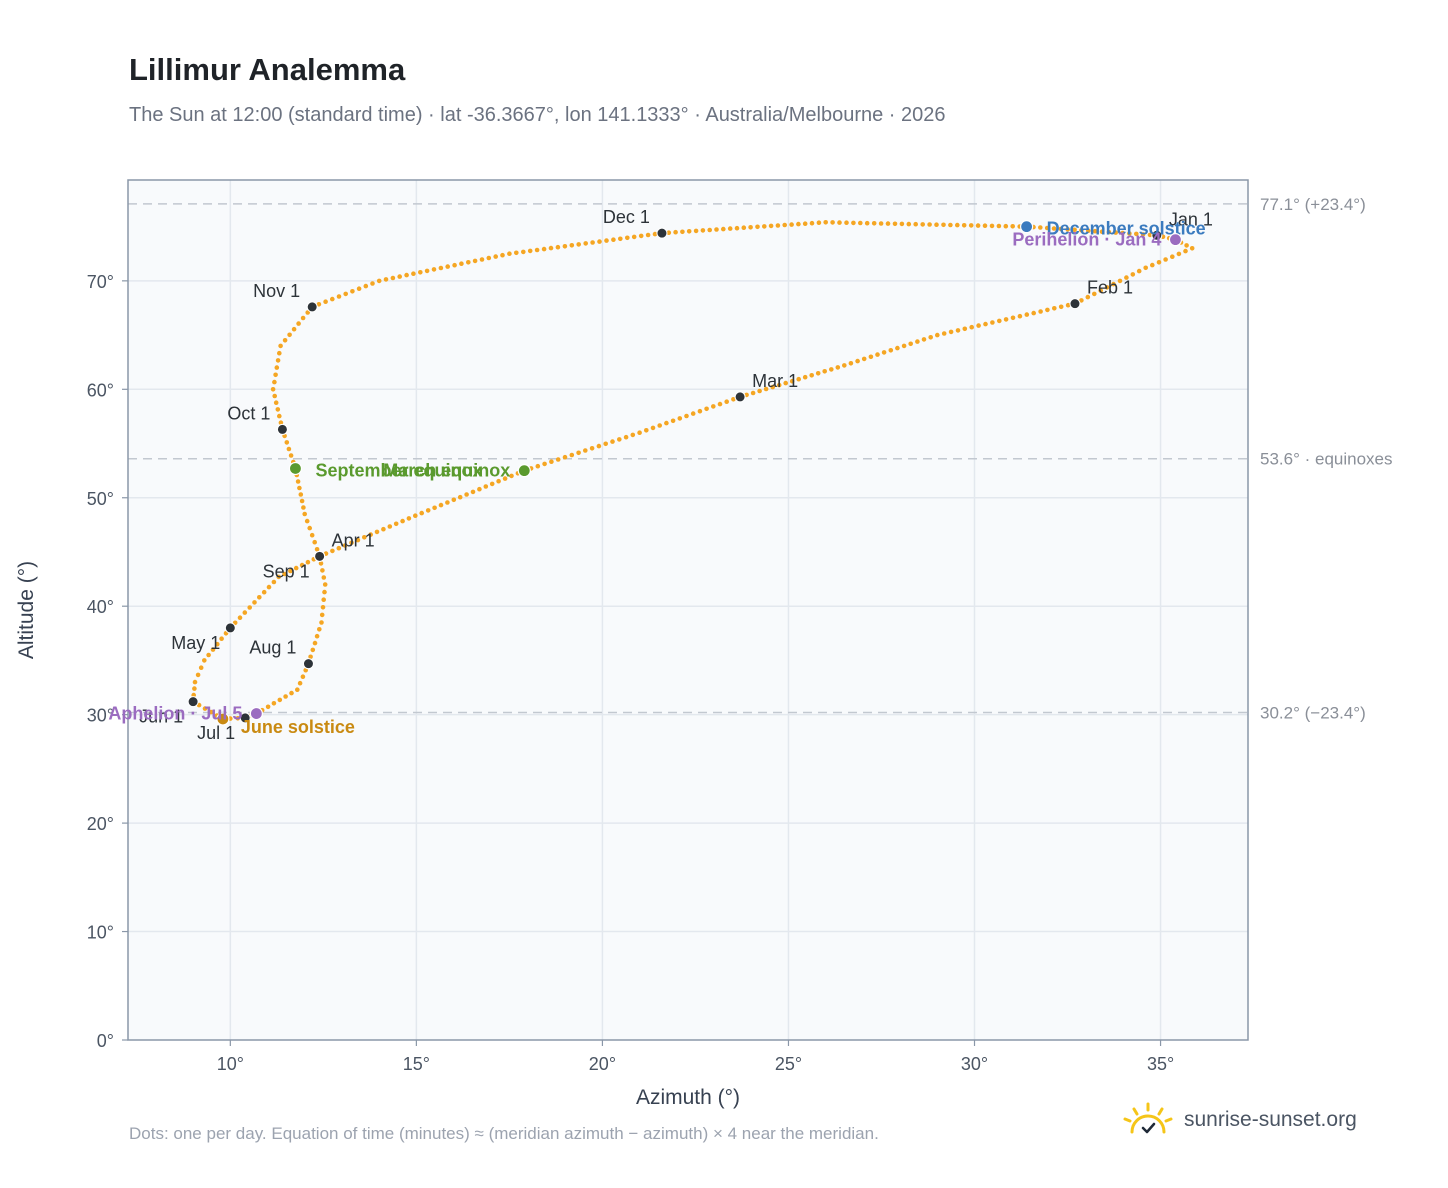 This screenshot has width=1448, height=1188. What do you see at coordinates (298, 727) in the screenshot?
I see `special-point-label: June solstice` at bounding box center [298, 727].